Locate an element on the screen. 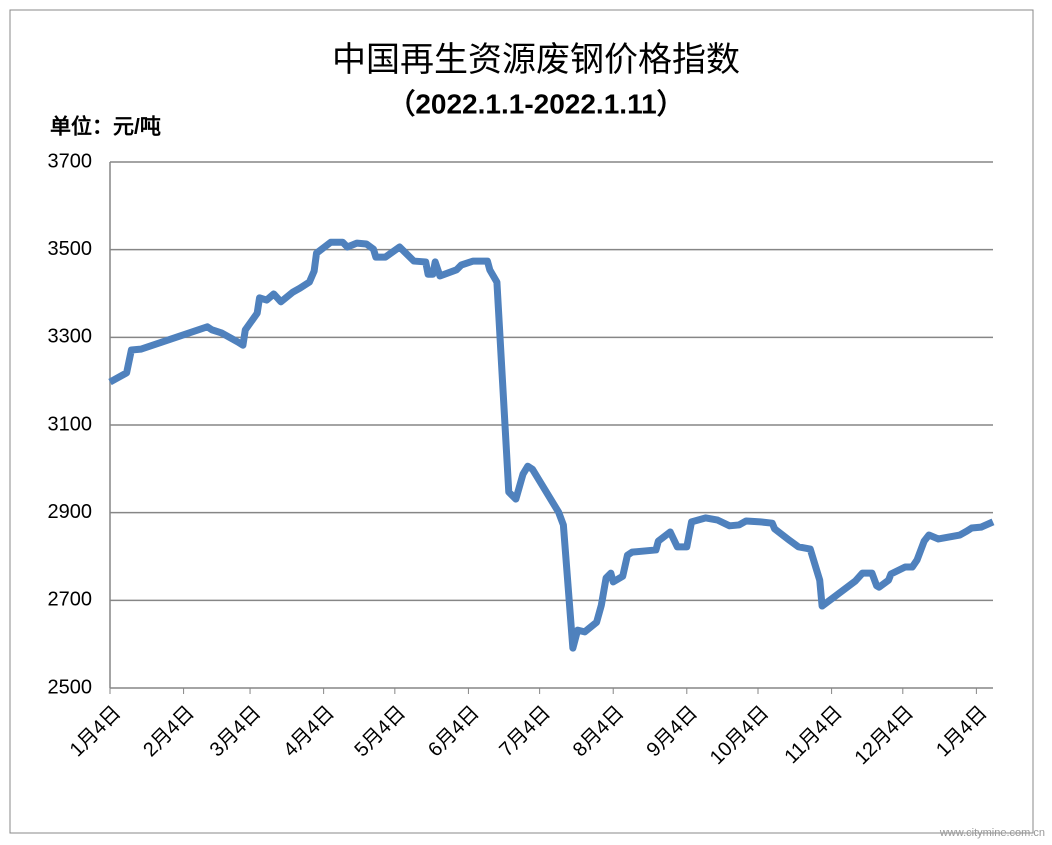 The width and height of the screenshot is (1052, 845). y-tick-label: 2700 is located at coordinates (70, 600).